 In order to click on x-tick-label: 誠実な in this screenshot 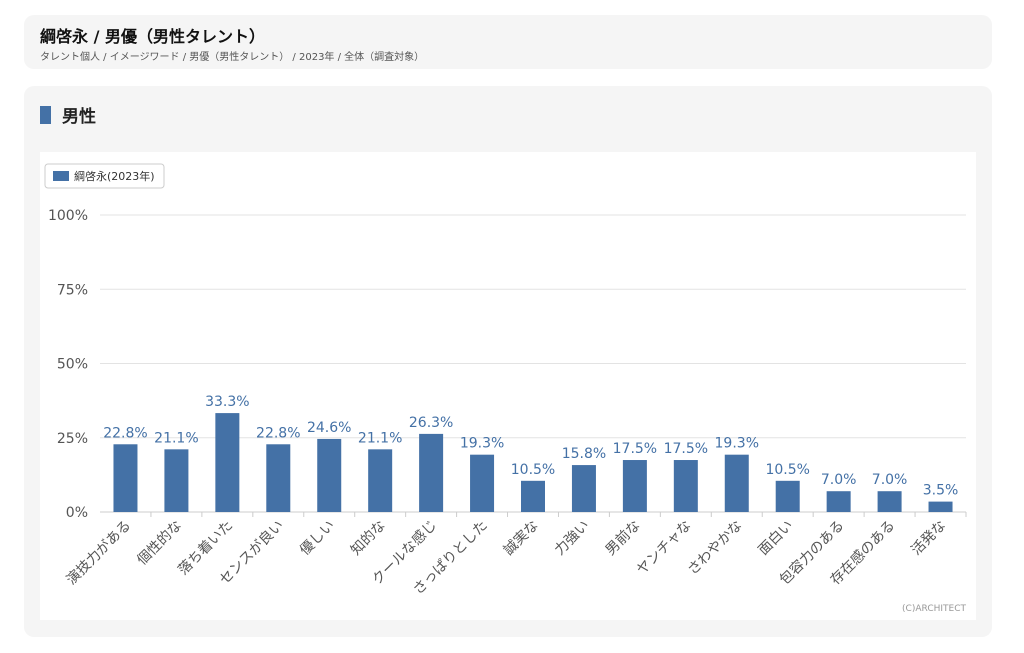, I will do `click(521, 538)`.